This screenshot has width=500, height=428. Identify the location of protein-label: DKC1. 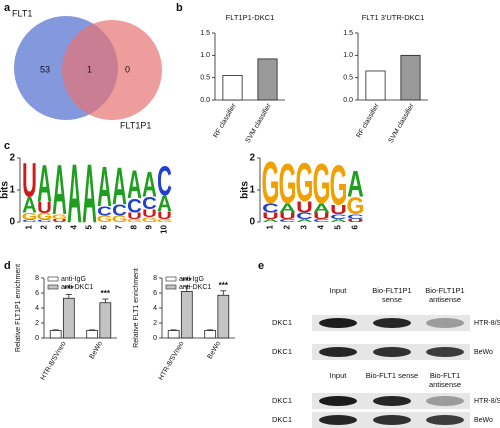
(282, 400).